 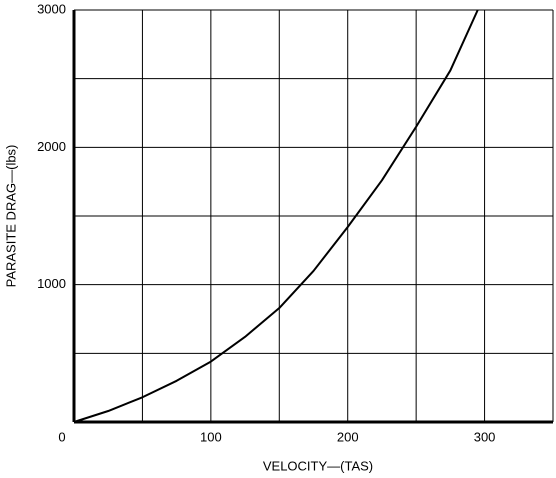 I want to click on y-tick-label: 1000, so click(x=51, y=283).